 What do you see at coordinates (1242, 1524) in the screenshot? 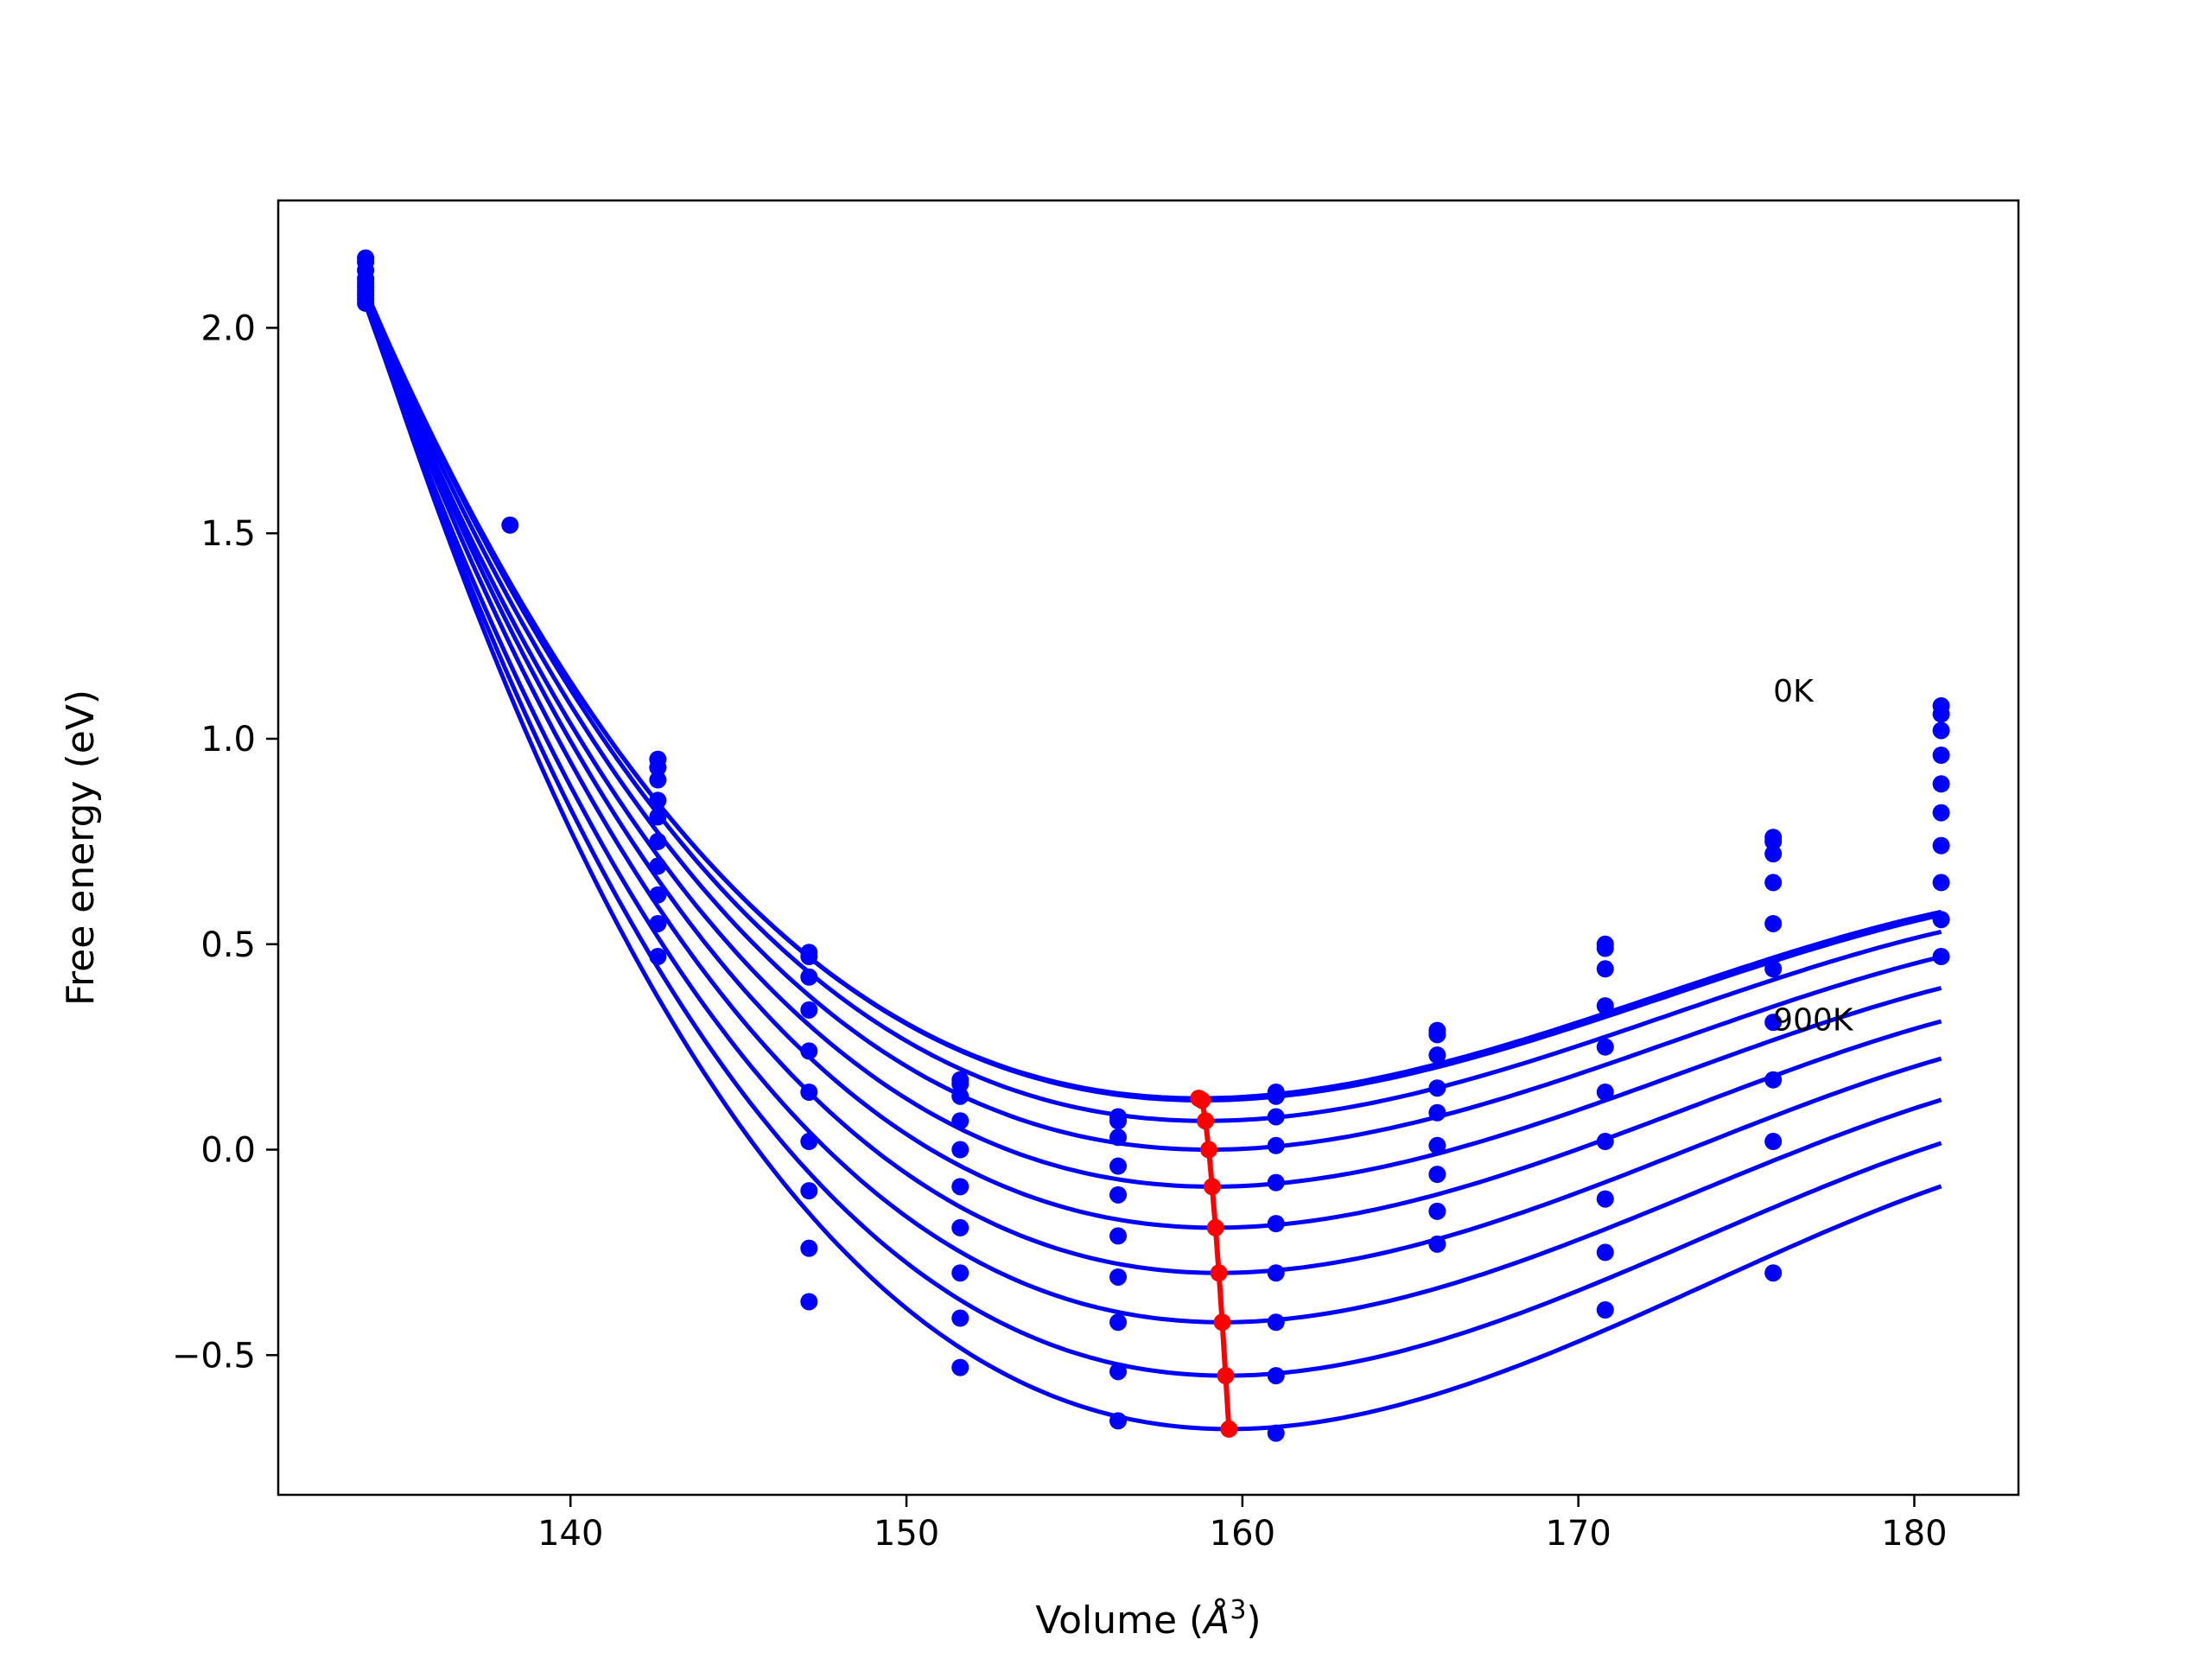
I see `x-axis-ticks: 140 150 160 170 180` at bounding box center [1242, 1524].